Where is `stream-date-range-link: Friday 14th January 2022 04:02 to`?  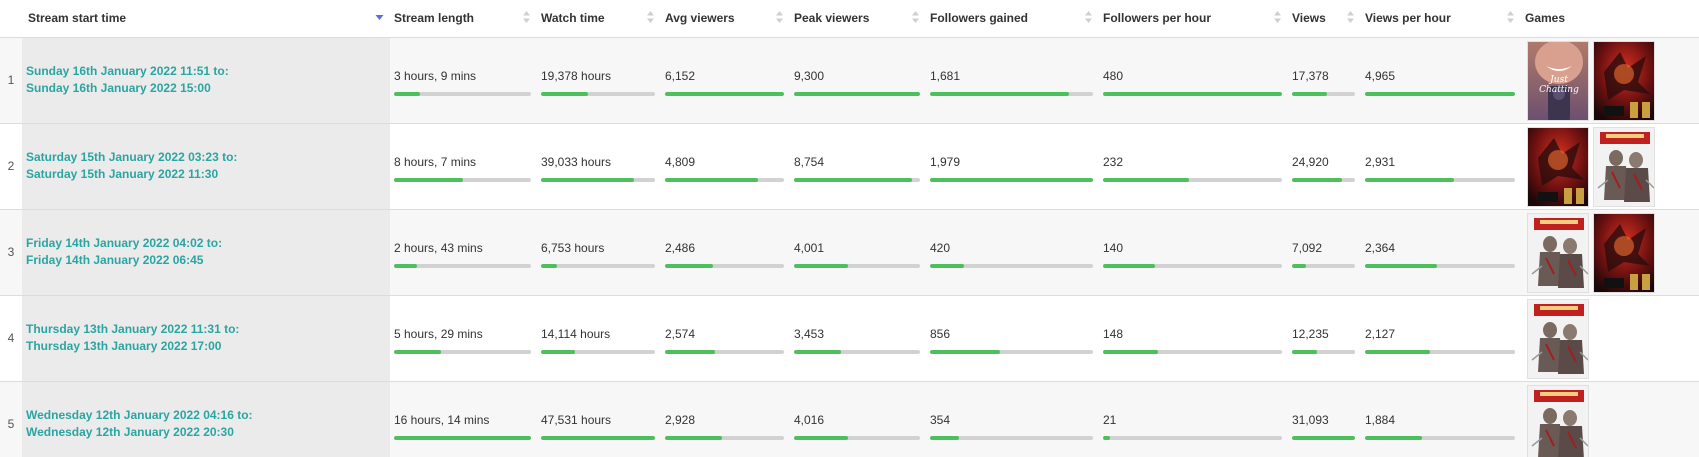
stream-date-range-link: Friday 14th January 2022 04:02 to is located at coordinates (208, 252).